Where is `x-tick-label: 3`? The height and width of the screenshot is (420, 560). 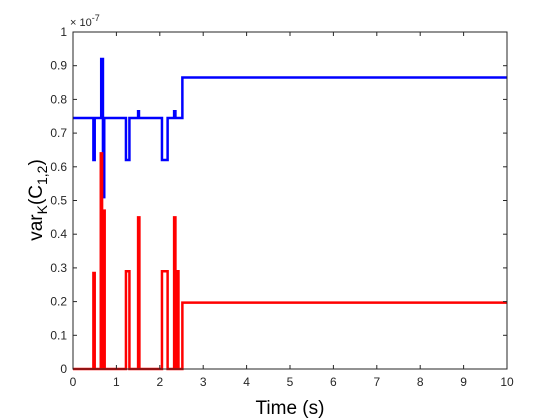
x-tick-label: 3 is located at coordinates (203, 382).